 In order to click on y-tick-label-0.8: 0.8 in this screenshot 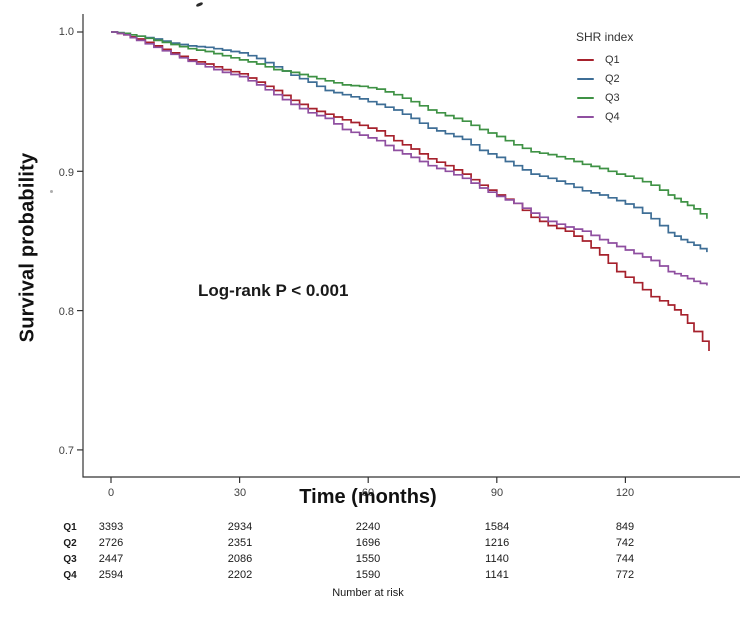, I will do `click(66, 312)`.